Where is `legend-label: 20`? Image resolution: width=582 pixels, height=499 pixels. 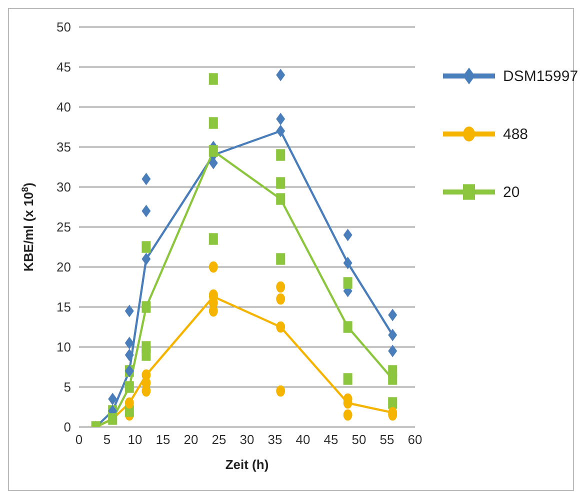
legend-label: 20 is located at coordinates (511, 192).